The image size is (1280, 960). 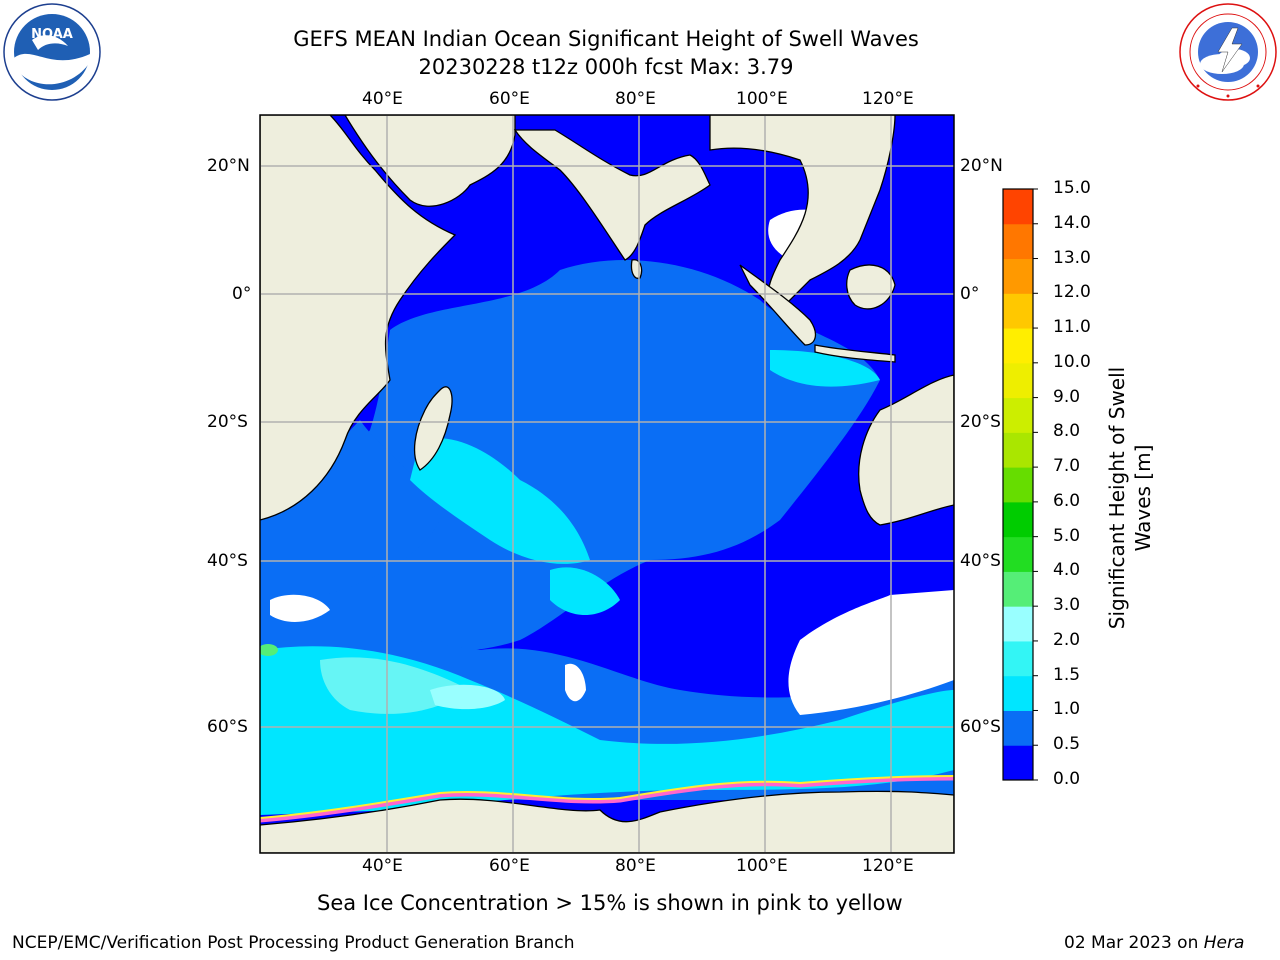 I want to click on right-tick-20s: 20°S, so click(x=980, y=422).